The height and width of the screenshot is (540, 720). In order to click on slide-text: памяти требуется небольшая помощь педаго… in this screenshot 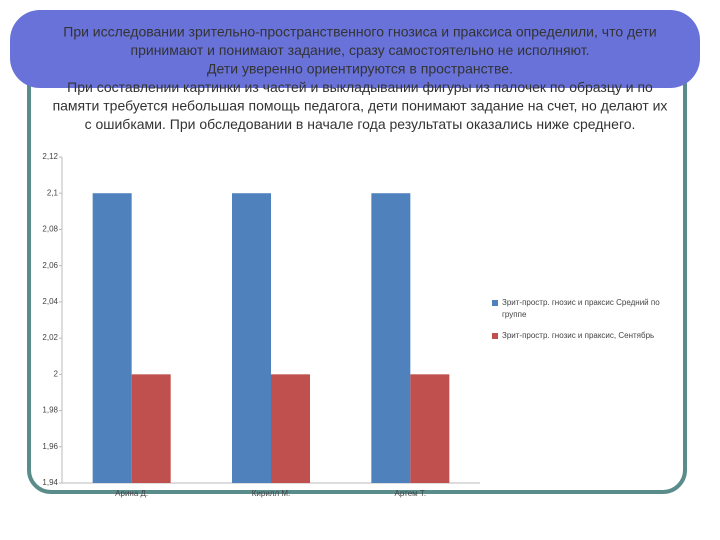, I will do `click(360, 106)`.